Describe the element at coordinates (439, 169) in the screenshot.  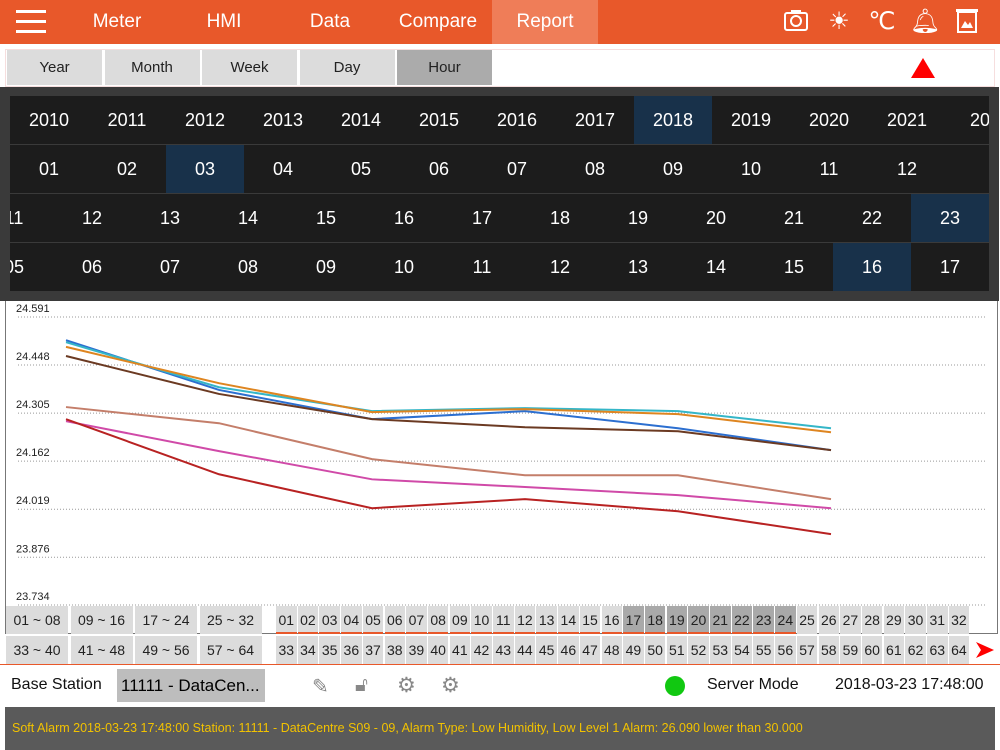
I see `month-cell: 06` at that location.